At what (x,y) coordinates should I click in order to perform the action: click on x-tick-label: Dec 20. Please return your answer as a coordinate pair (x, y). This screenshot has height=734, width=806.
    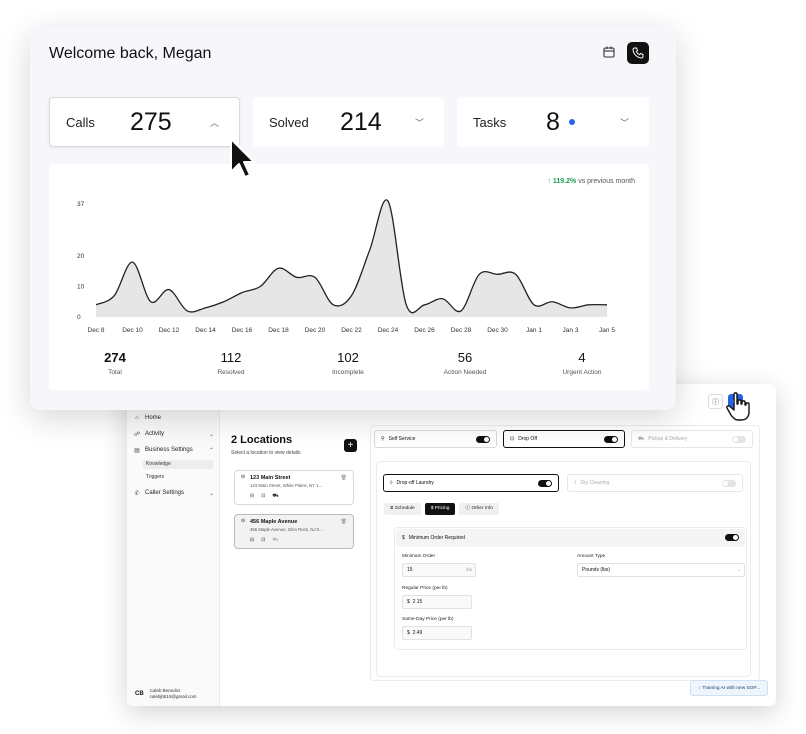
    Looking at the image, I should click on (315, 330).